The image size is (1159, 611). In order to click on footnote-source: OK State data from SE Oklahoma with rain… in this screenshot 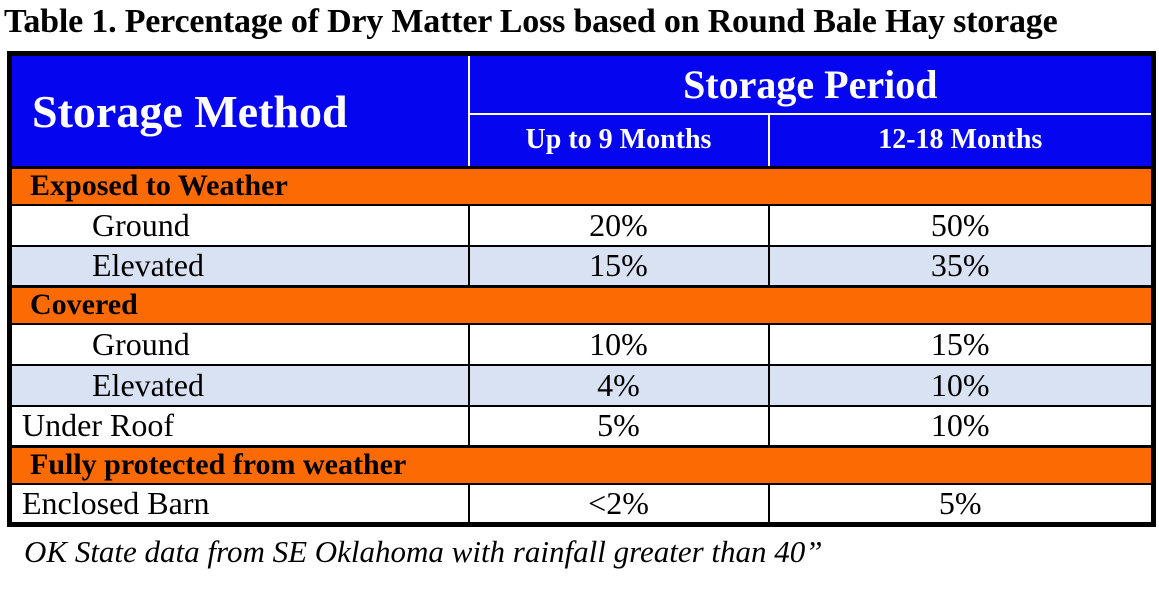, I will do `click(423, 551)`.